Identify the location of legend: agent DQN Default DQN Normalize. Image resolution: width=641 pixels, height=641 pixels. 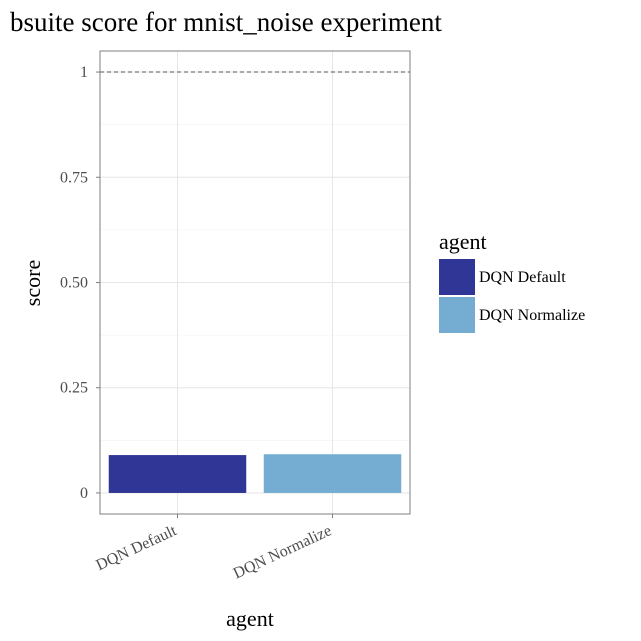
(512, 281).